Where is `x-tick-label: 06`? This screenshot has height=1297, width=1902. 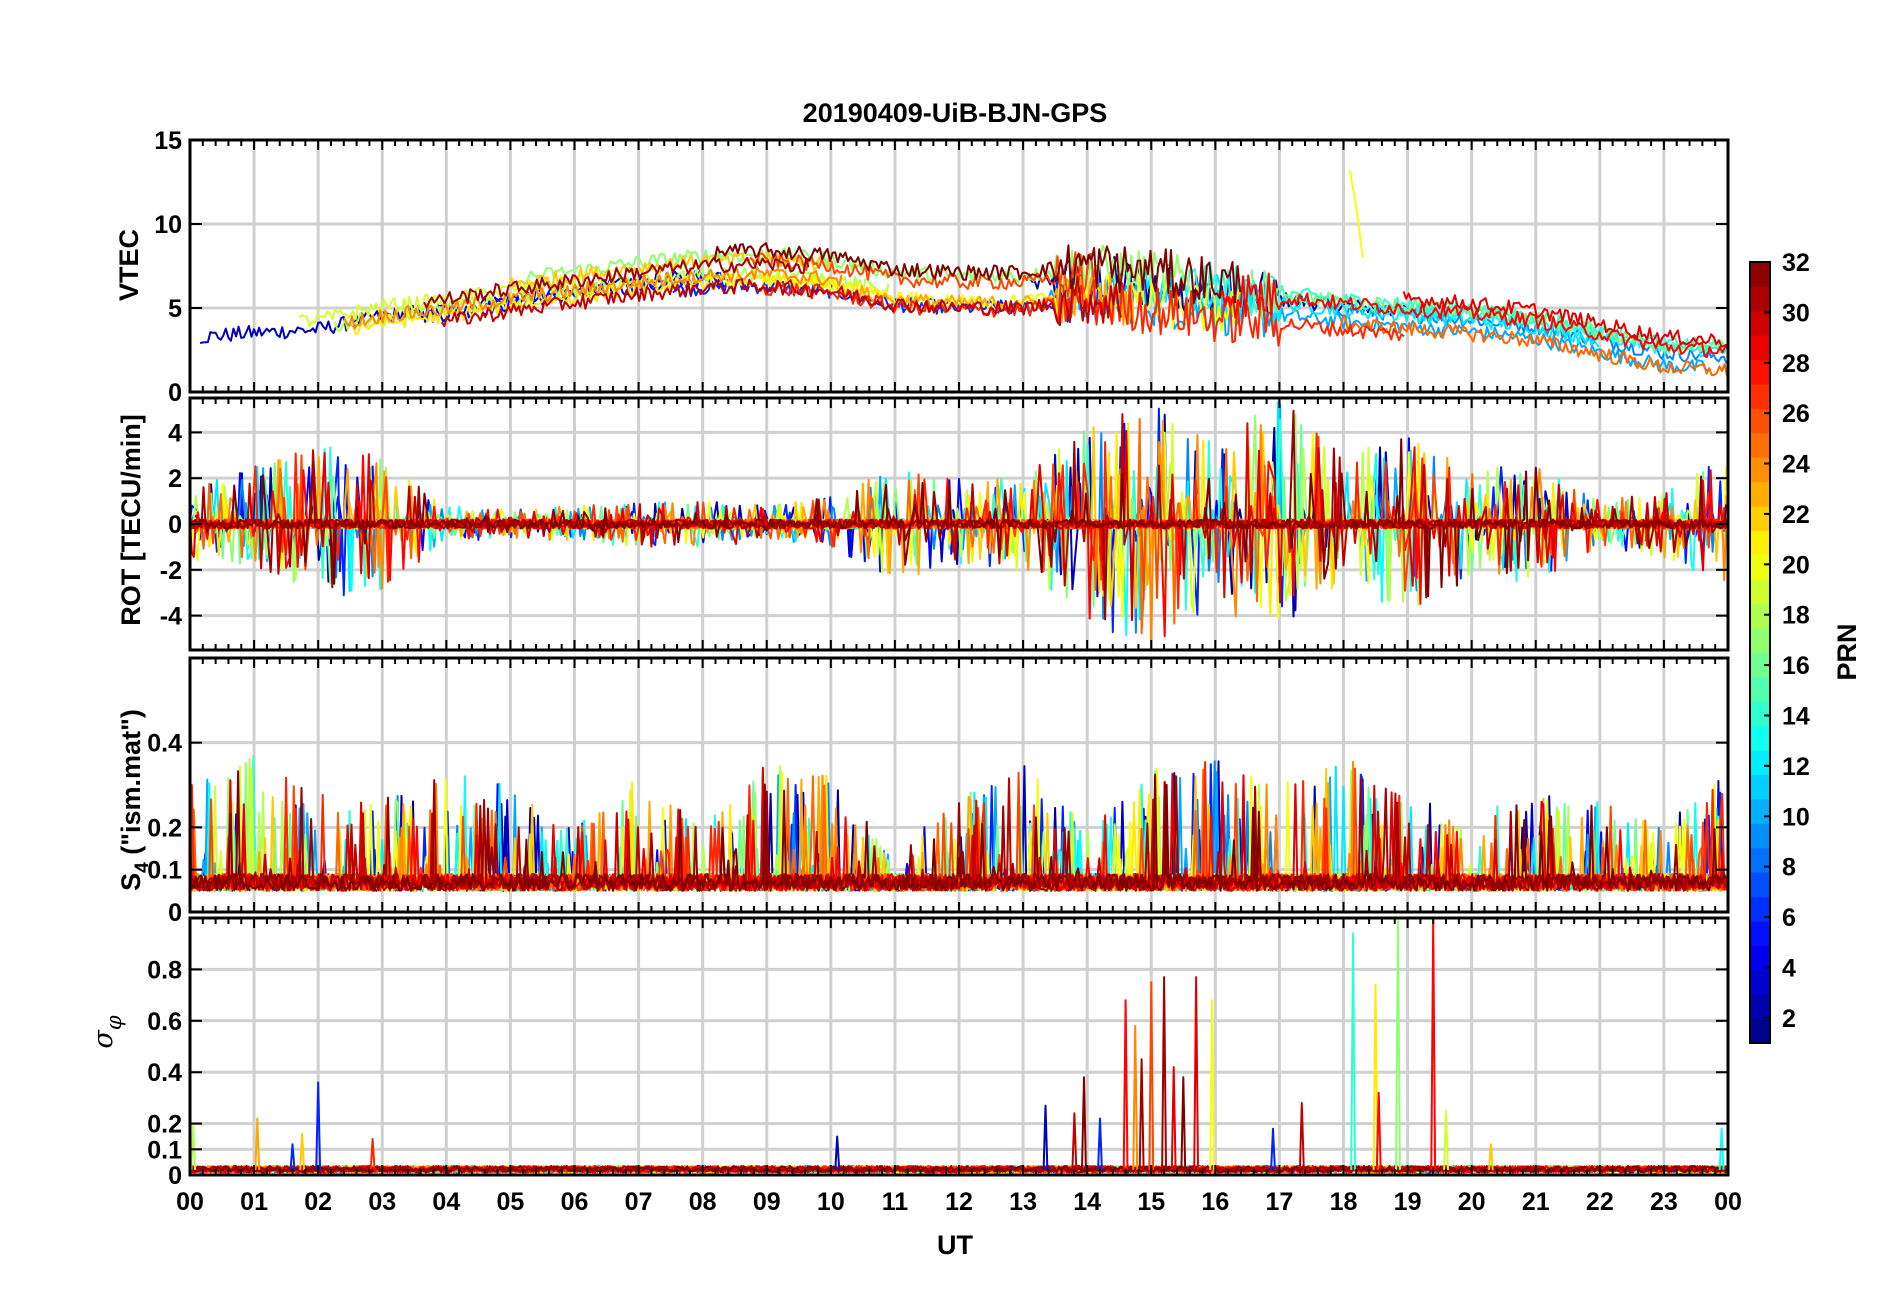 x-tick-label: 06 is located at coordinates (575, 1202).